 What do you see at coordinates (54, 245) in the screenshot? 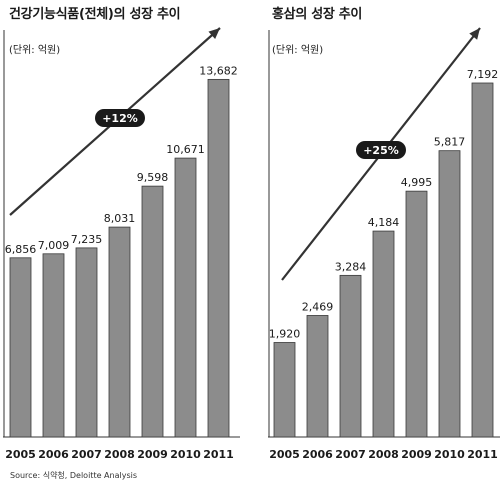
I see `value-label-2006: 7,009` at bounding box center [54, 245].